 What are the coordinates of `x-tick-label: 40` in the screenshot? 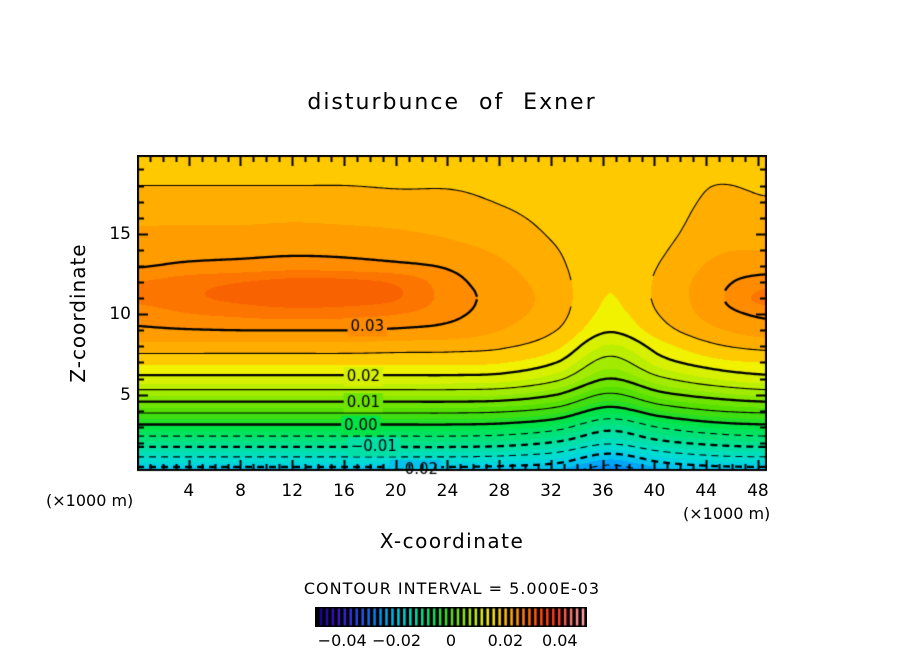 It's located at (654, 491).